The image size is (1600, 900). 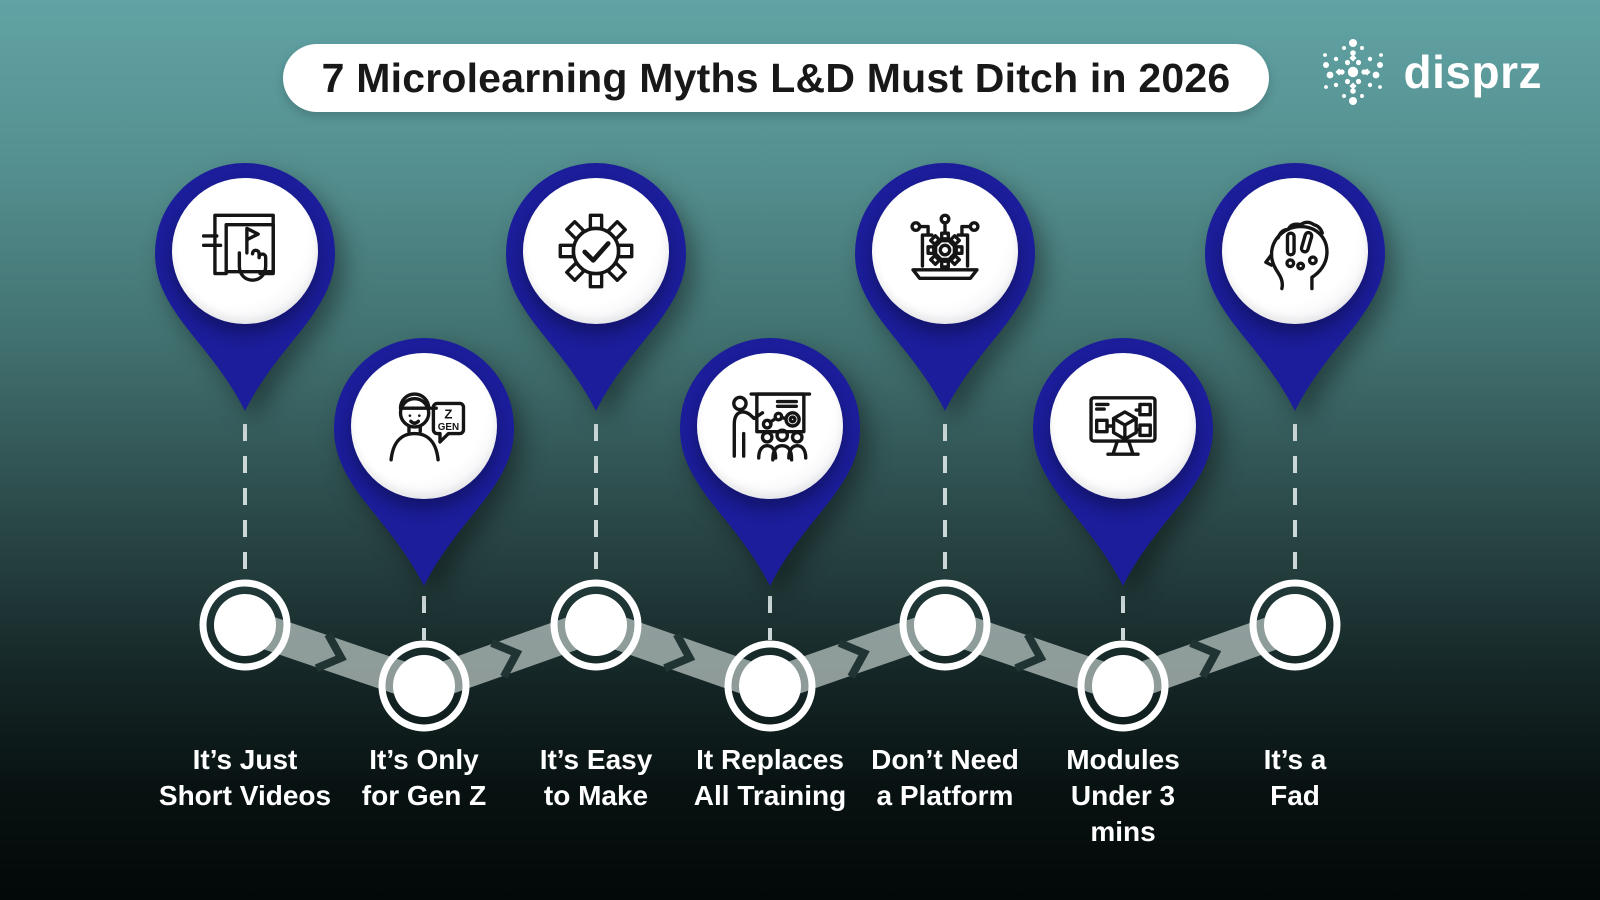 I want to click on myth-label-2: It’s Only for Gen Z, so click(x=424, y=777).